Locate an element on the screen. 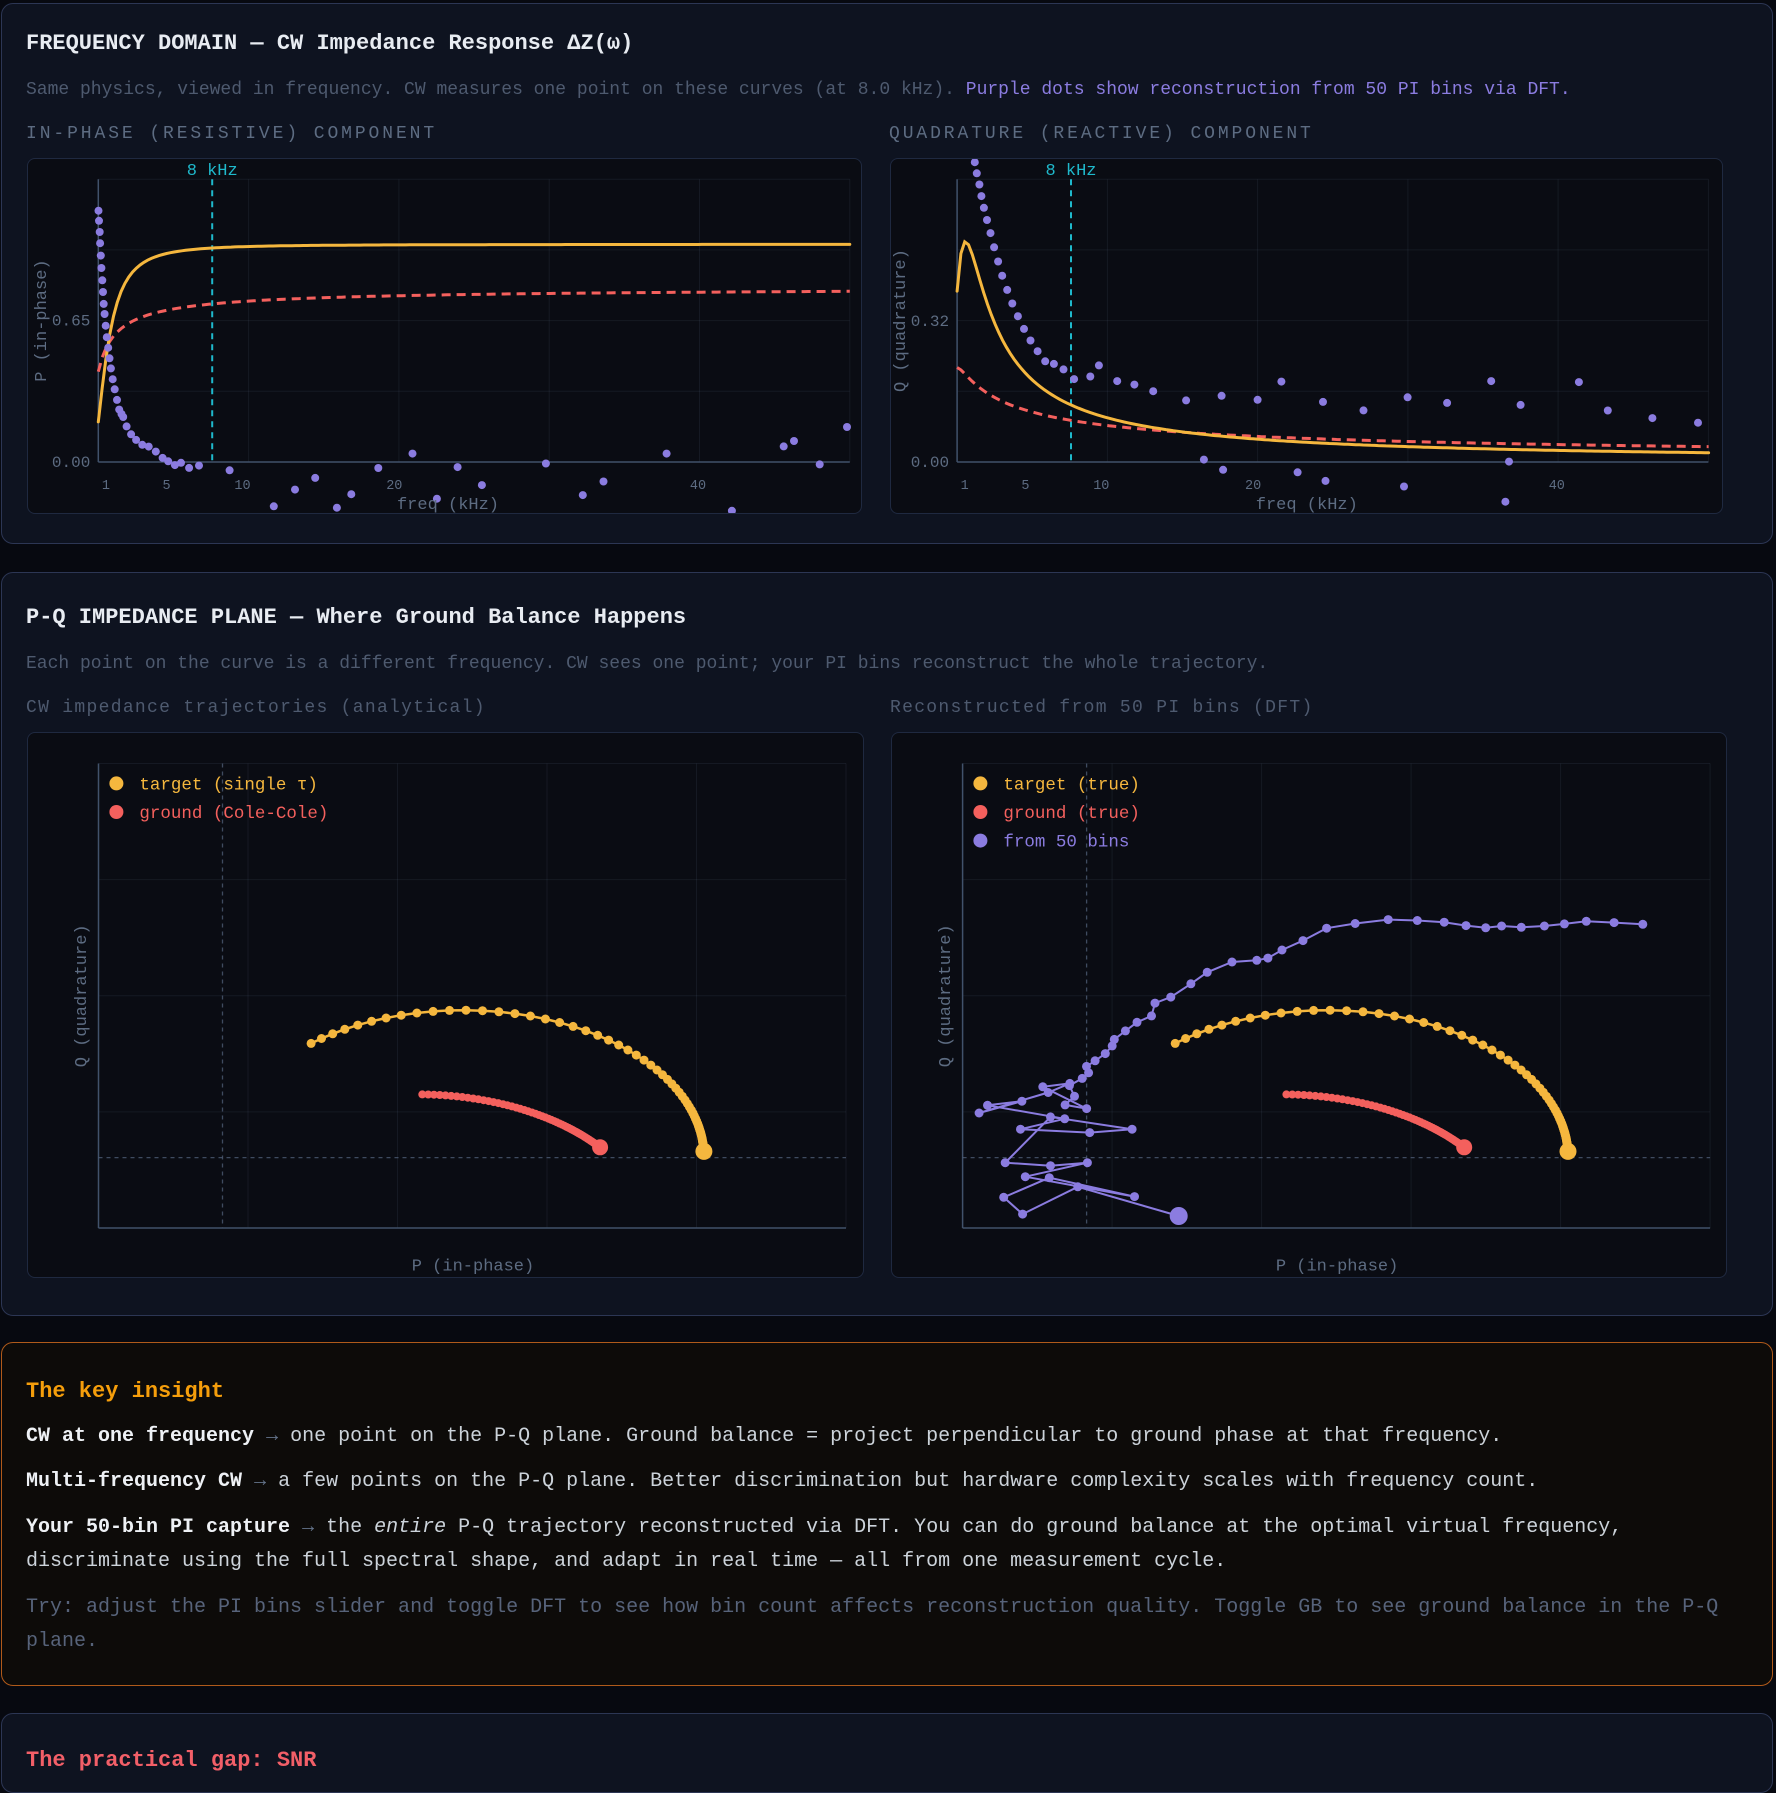 This screenshot has width=1776, height=1793. svg-text: ground (true) is located at coordinates (1071, 814).